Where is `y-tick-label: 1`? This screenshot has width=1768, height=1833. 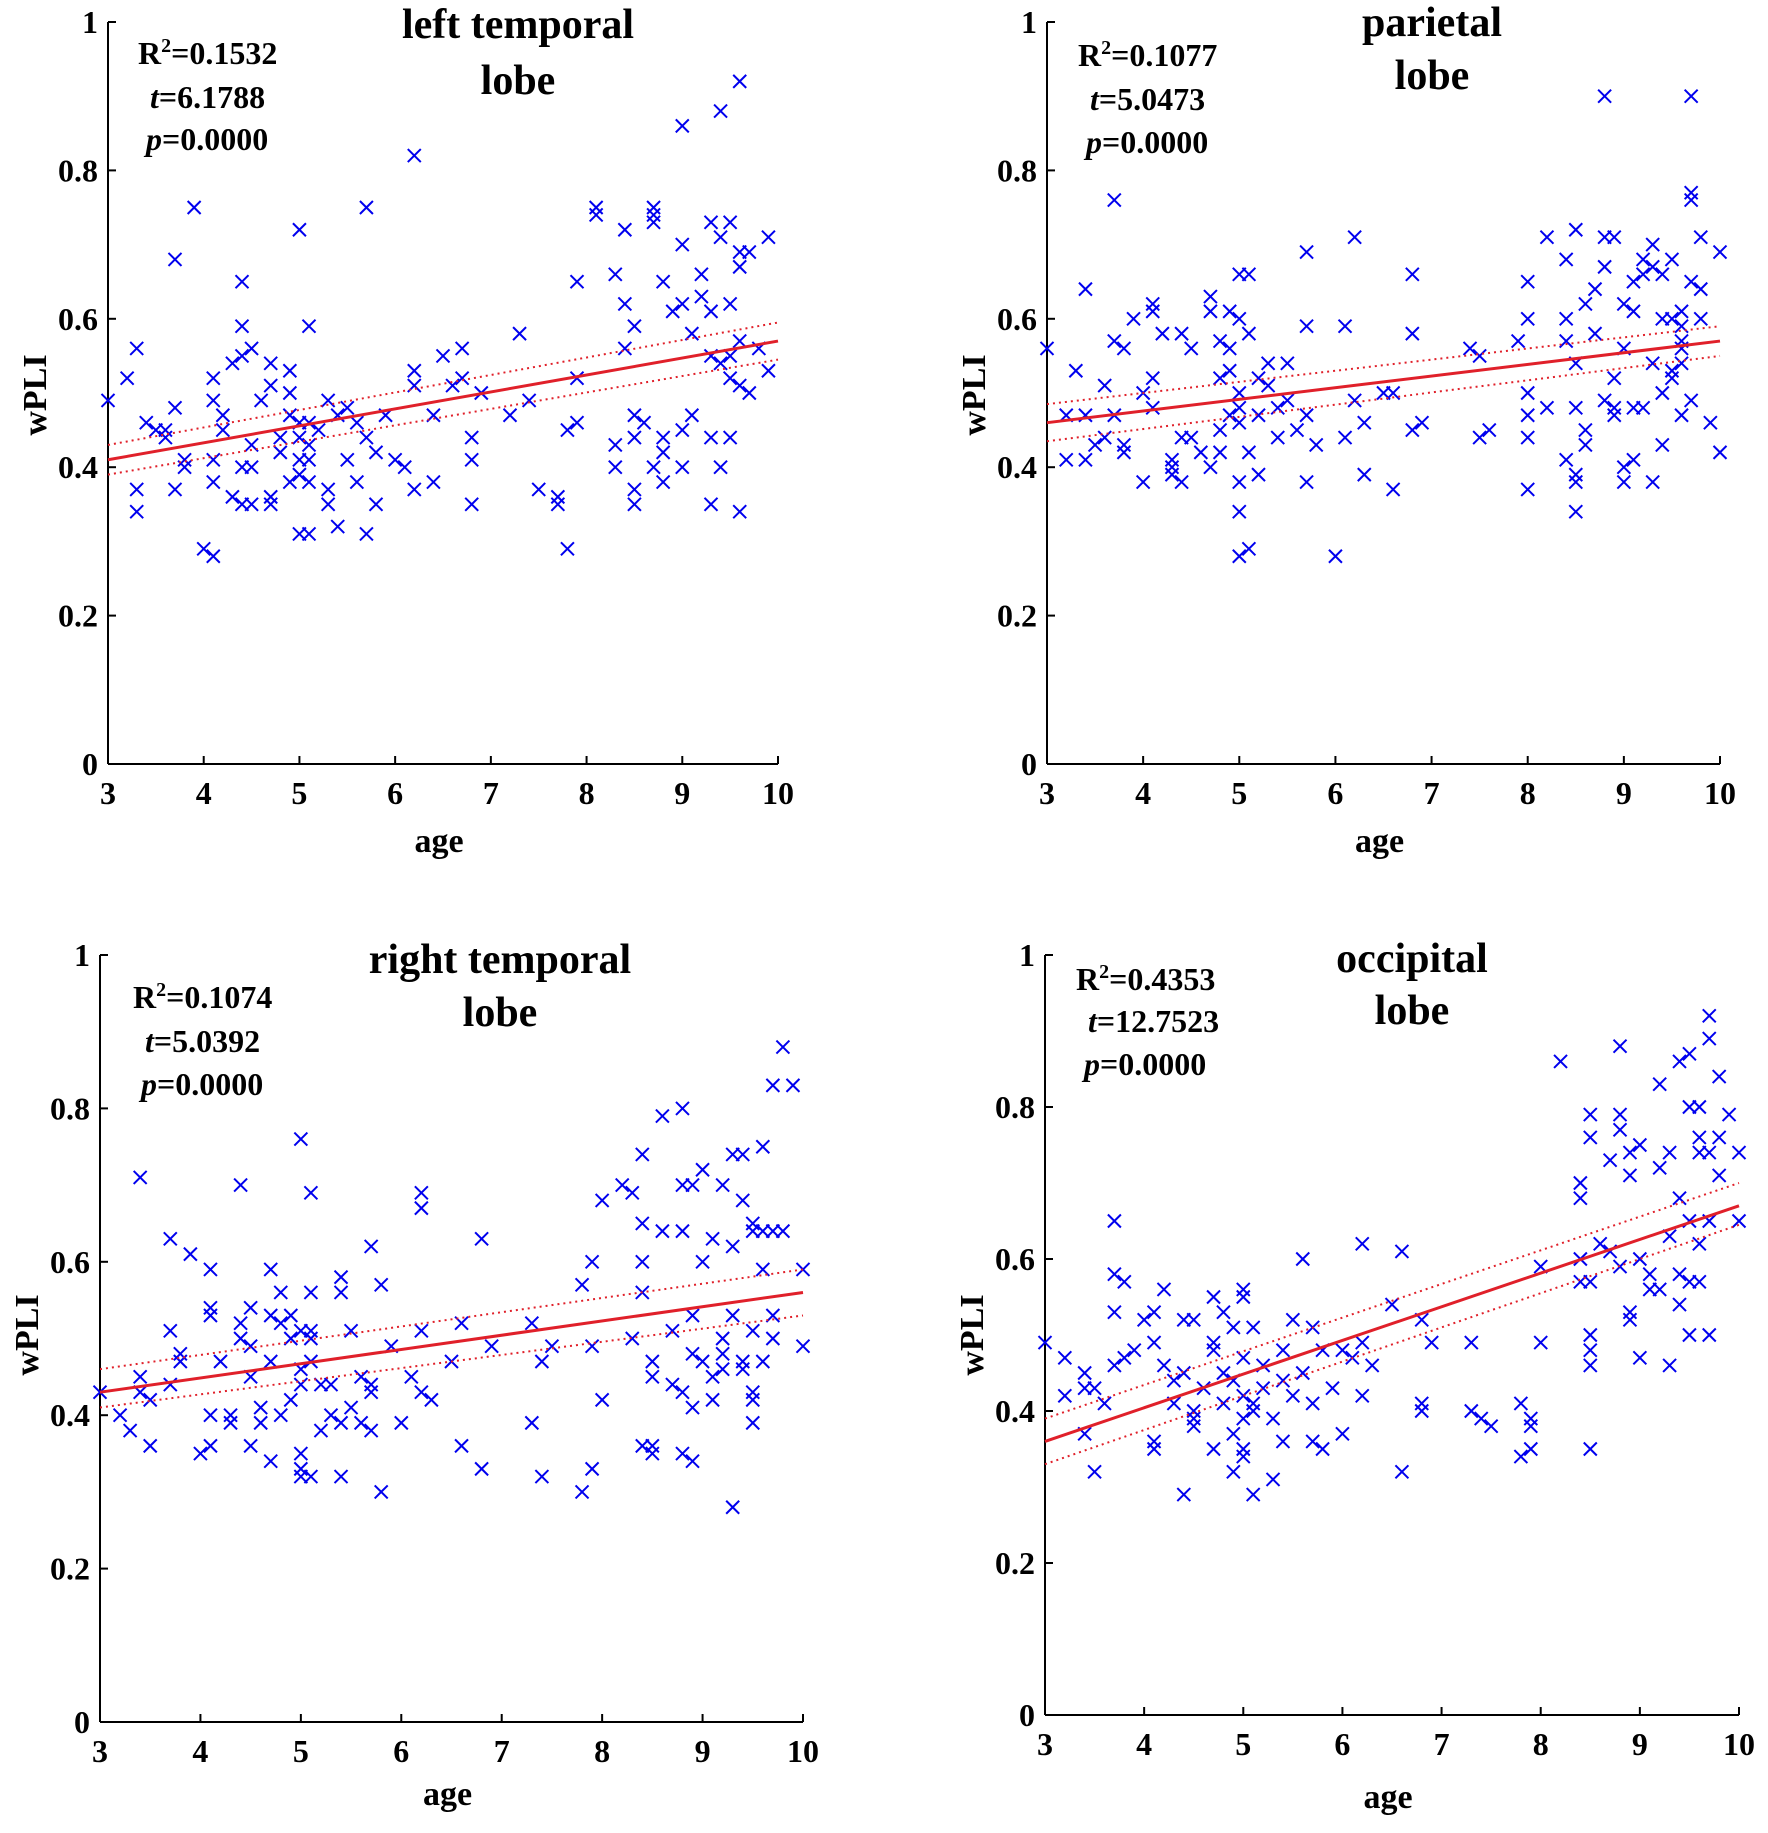
y-tick-label: 1 is located at coordinates (1027, 955).